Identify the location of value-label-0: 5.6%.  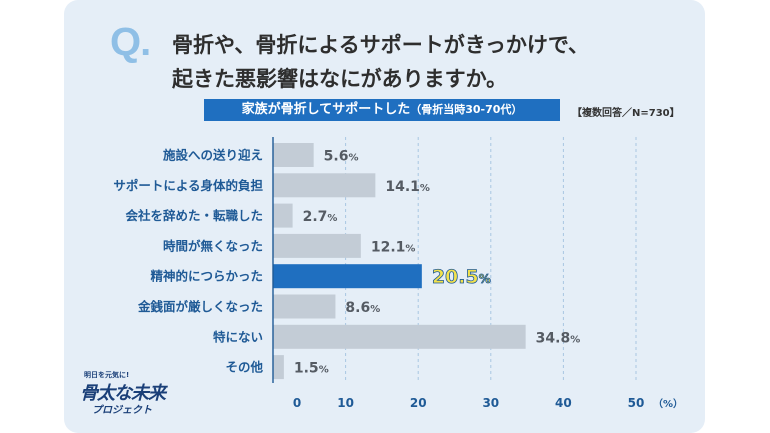
(341, 157).